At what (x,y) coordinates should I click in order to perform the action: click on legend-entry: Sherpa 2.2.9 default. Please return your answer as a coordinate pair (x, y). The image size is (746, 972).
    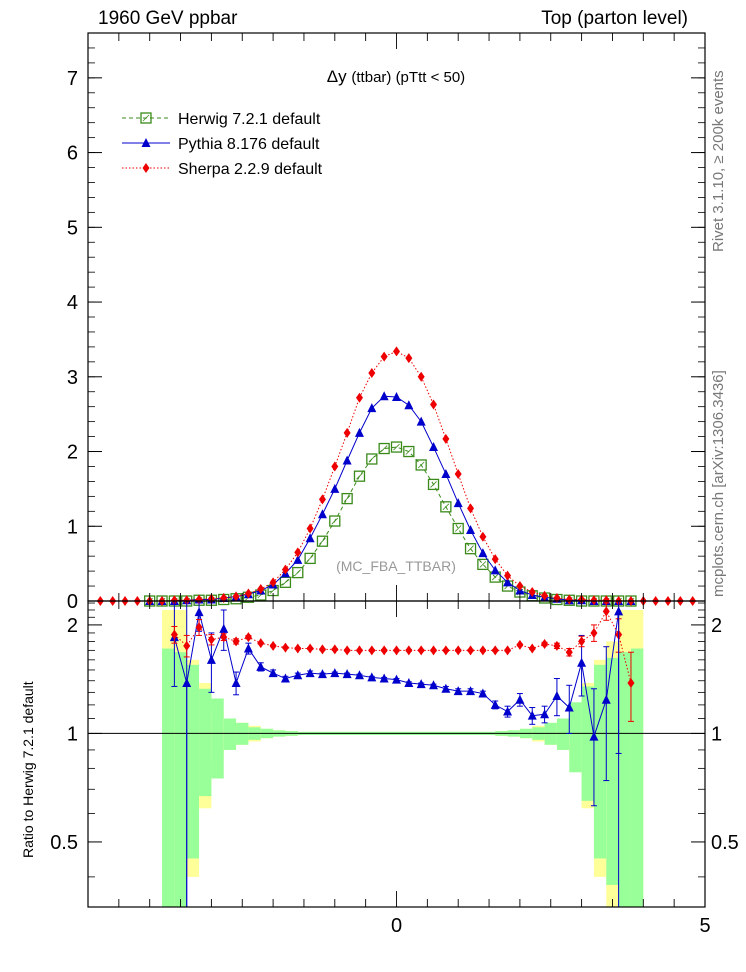
    Looking at the image, I should click on (250, 169).